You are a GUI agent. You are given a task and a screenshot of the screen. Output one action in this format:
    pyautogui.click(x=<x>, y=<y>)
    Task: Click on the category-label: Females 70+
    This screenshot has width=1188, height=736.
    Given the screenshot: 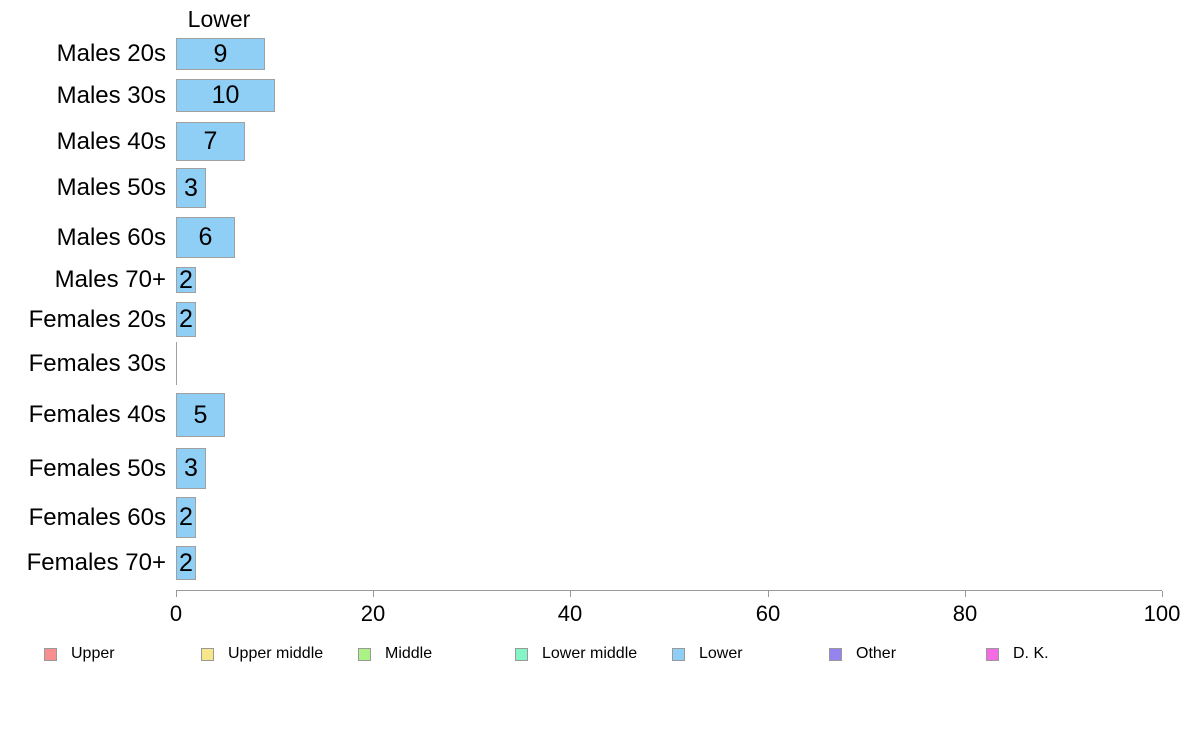 What is the action you would take?
    pyautogui.click(x=96, y=562)
    